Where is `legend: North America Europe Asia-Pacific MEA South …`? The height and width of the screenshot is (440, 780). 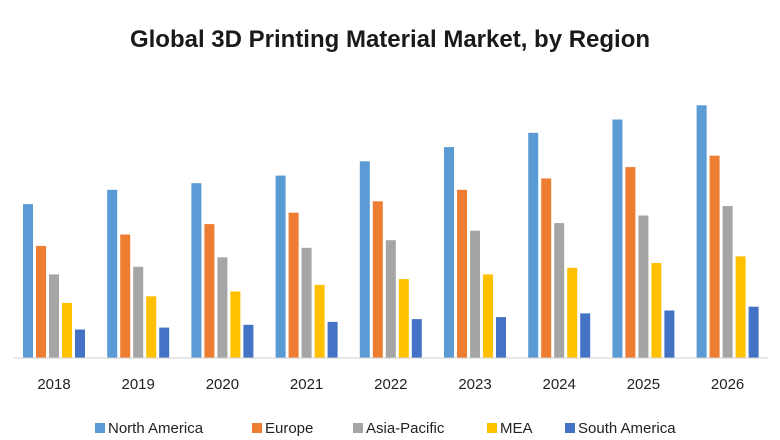
legend: North America Europe Asia-Pacific MEA South … is located at coordinates (385, 428).